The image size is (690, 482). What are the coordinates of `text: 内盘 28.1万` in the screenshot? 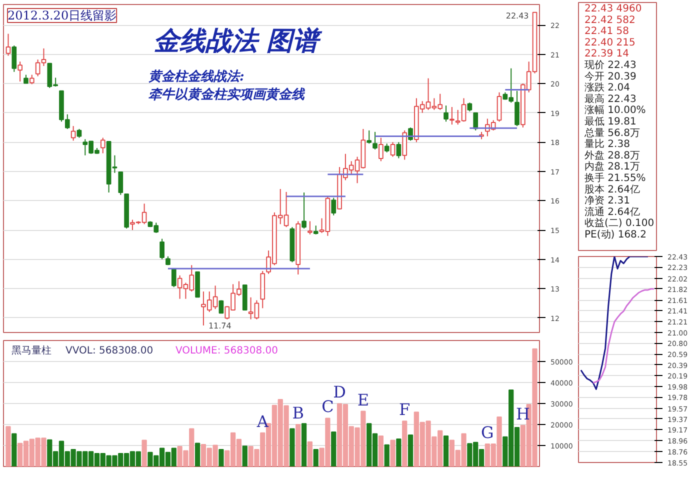 It's located at (612, 166).